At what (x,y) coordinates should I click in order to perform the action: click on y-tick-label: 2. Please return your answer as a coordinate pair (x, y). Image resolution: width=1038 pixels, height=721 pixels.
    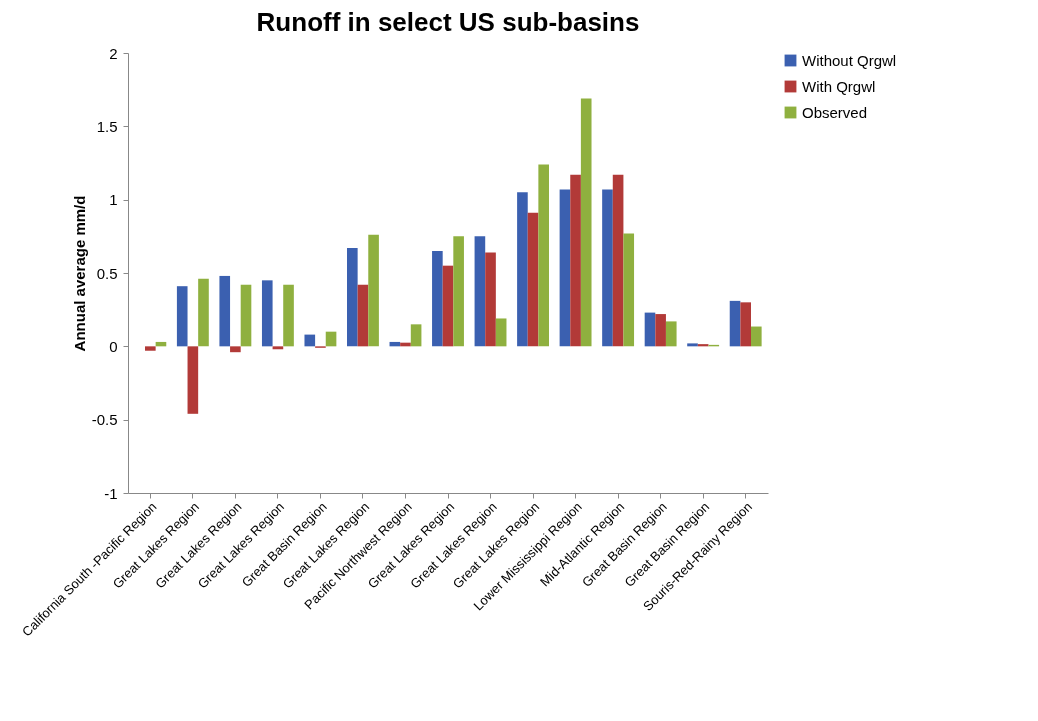
    Looking at the image, I should click on (113, 53).